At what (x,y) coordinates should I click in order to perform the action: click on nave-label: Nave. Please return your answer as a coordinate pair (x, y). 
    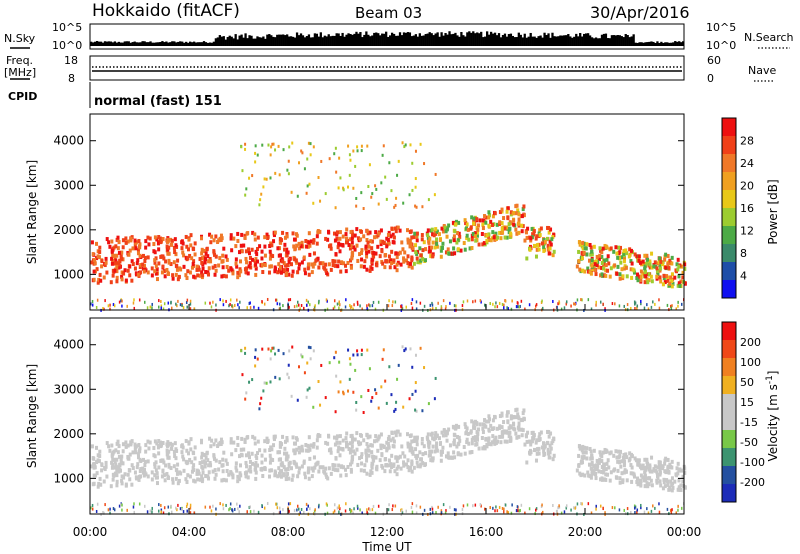
    Looking at the image, I should click on (762, 70).